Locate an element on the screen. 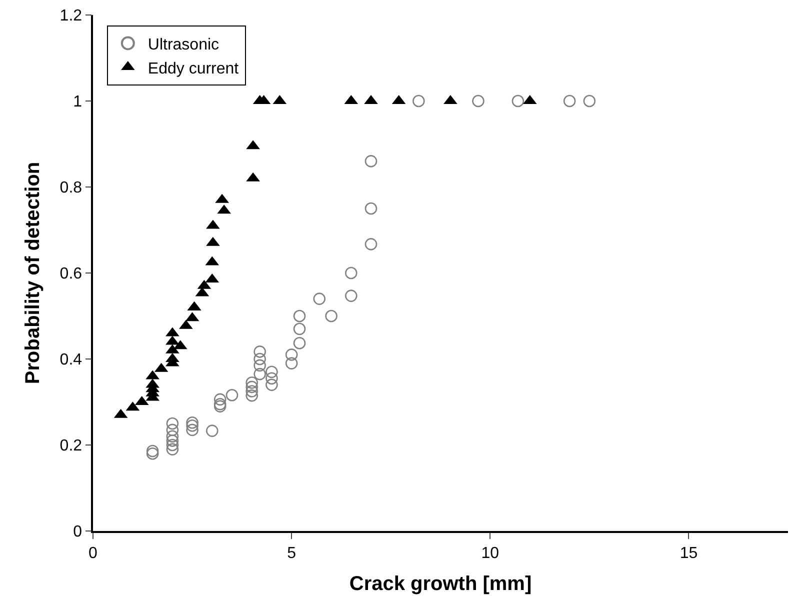 The height and width of the screenshot is (614, 796). y-tick-label: 0.6 is located at coordinates (71, 274).